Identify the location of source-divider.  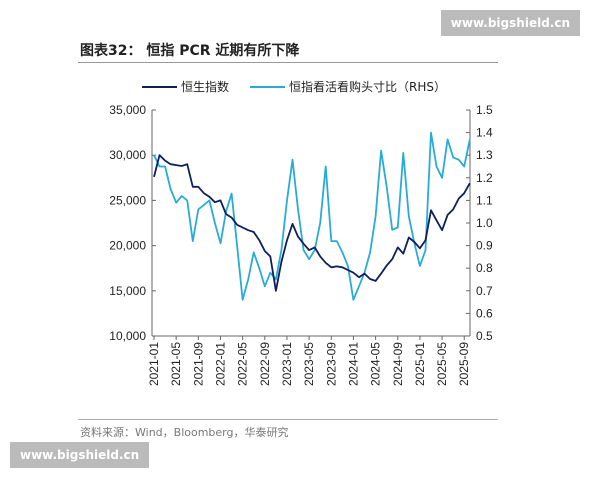
(288, 419).